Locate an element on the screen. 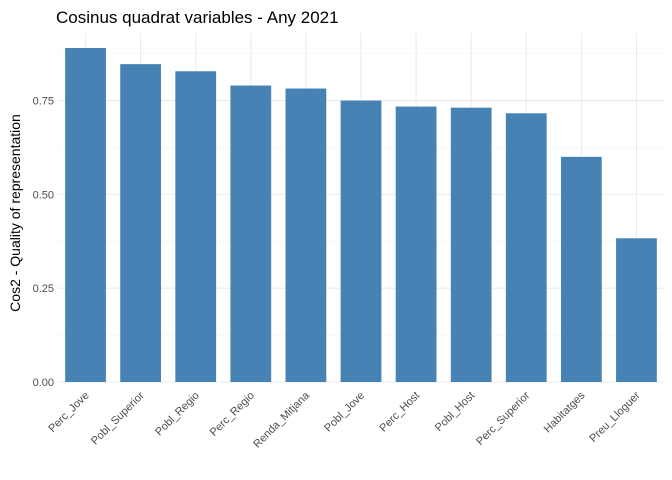  bar-pobl-jove is located at coordinates (361, 241).